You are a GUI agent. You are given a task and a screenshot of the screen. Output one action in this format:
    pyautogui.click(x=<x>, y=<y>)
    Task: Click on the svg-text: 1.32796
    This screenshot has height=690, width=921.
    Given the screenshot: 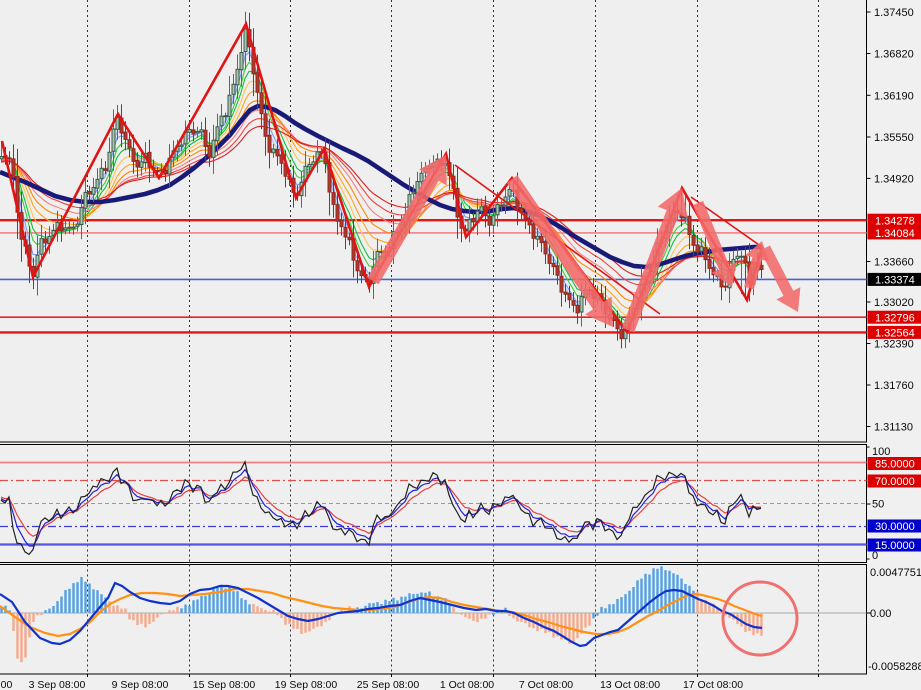 What is the action you would take?
    pyautogui.click(x=895, y=318)
    